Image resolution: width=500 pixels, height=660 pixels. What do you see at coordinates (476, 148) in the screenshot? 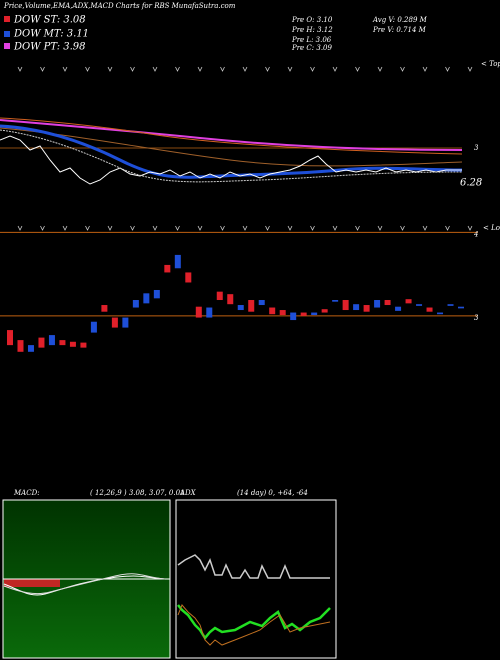
I see `level-label: 3` at bounding box center [476, 148].